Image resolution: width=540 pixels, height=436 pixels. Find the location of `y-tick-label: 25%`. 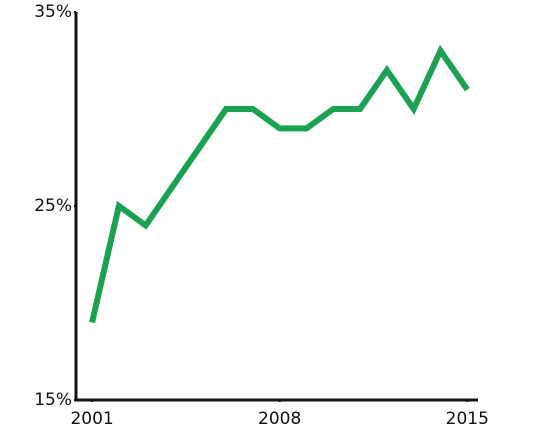

y-tick-label: 25% is located at coordinates (53, 206).